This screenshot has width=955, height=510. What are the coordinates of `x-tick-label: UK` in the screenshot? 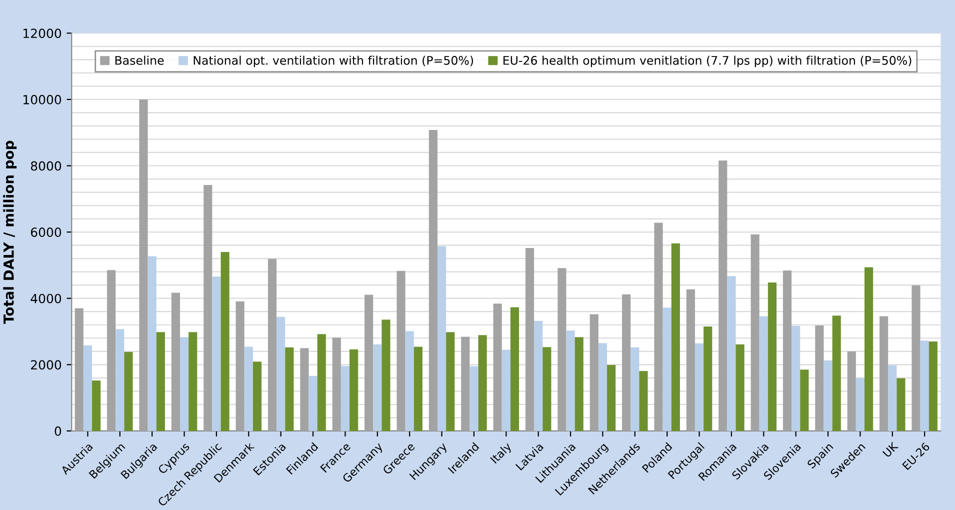 It's located at (890, 449).